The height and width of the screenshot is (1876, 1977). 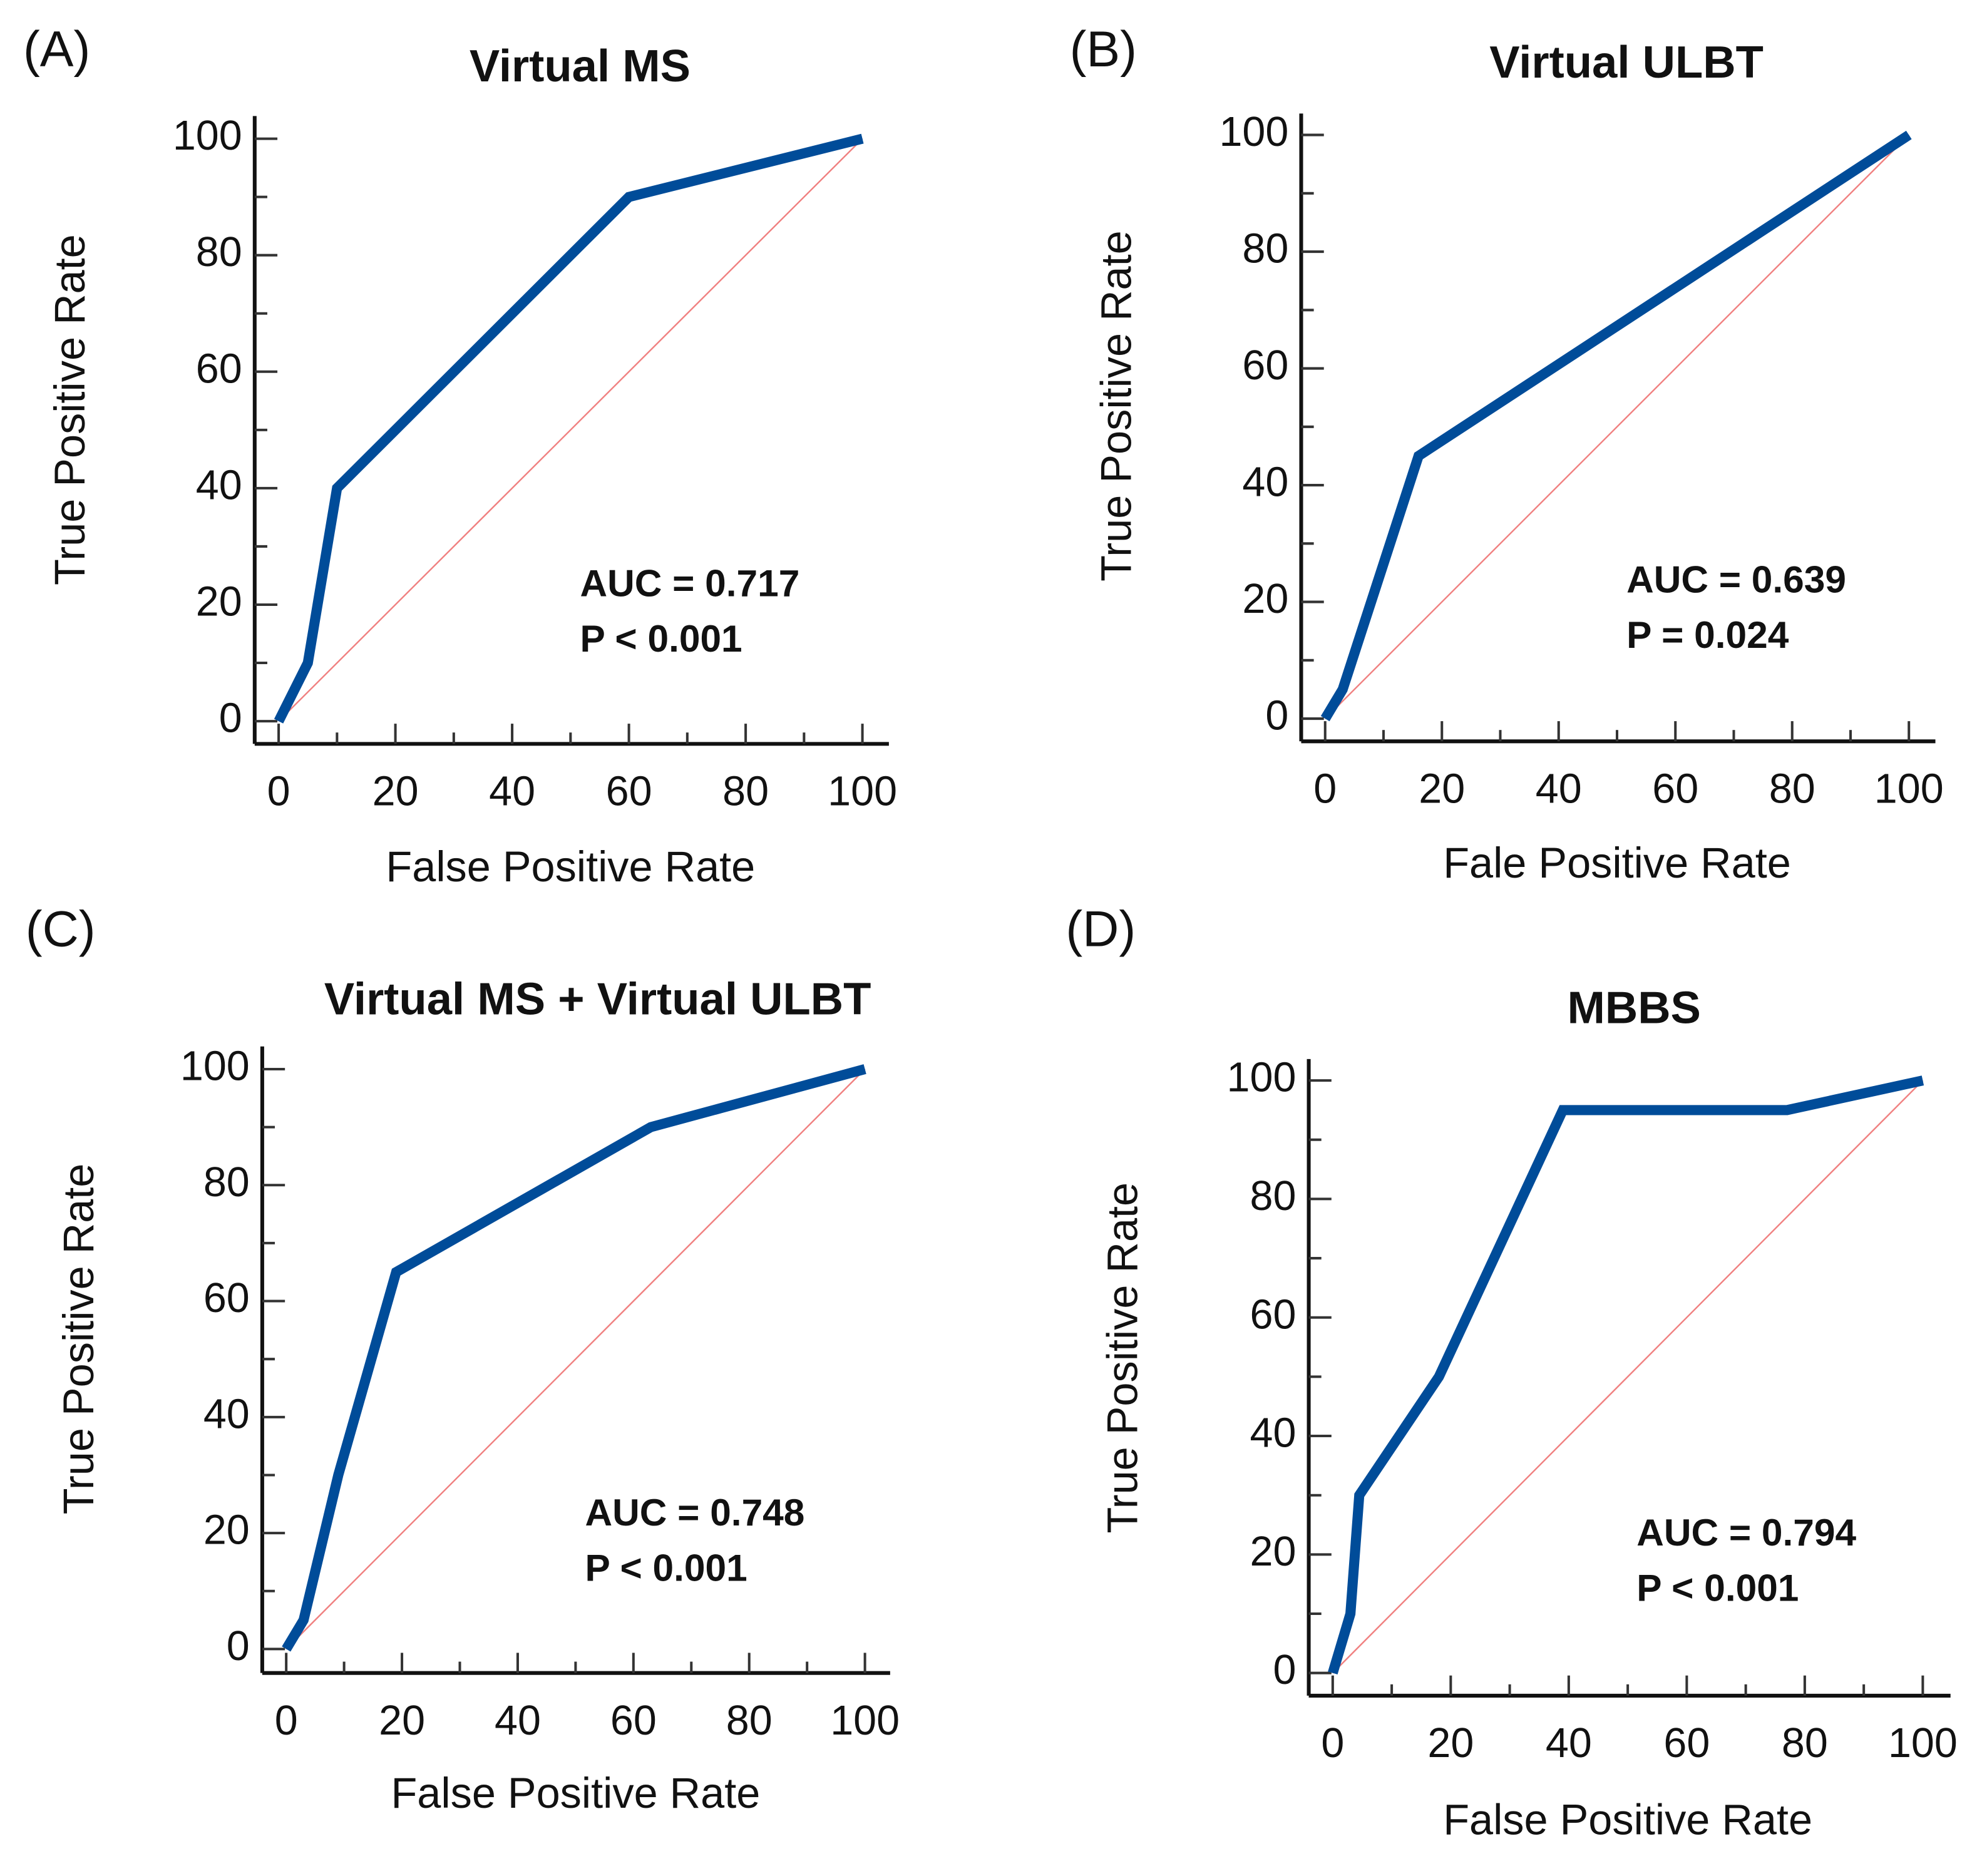 I want to click on auc-annotation: AUC = 0.639, so click(x=1736, y=579).